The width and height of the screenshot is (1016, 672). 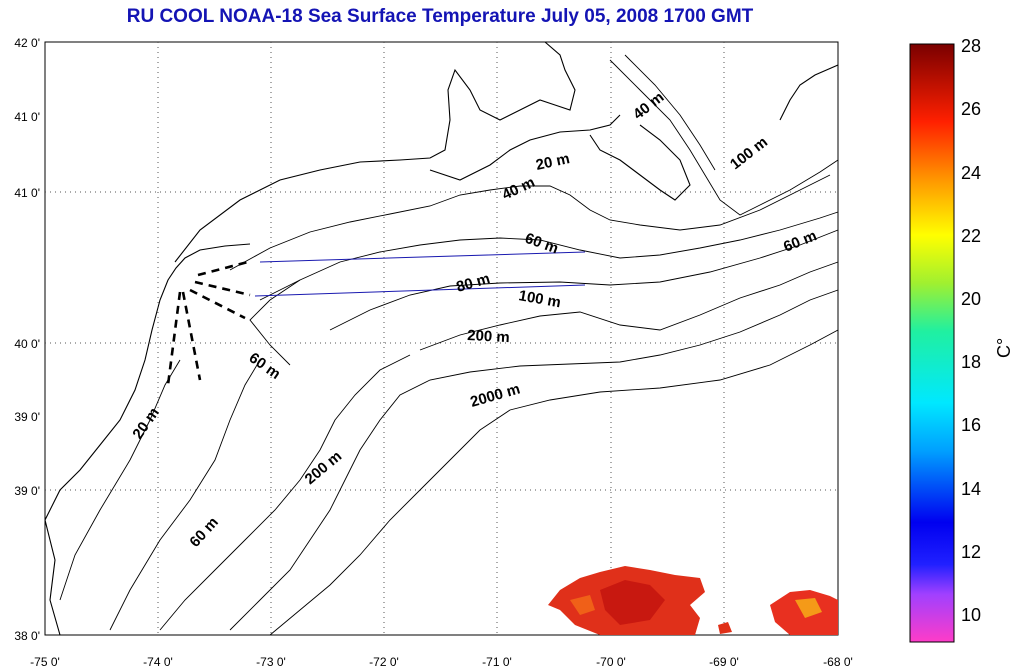 I want to click on colorbar-tick-label: 18, so click(x=971, y=362).